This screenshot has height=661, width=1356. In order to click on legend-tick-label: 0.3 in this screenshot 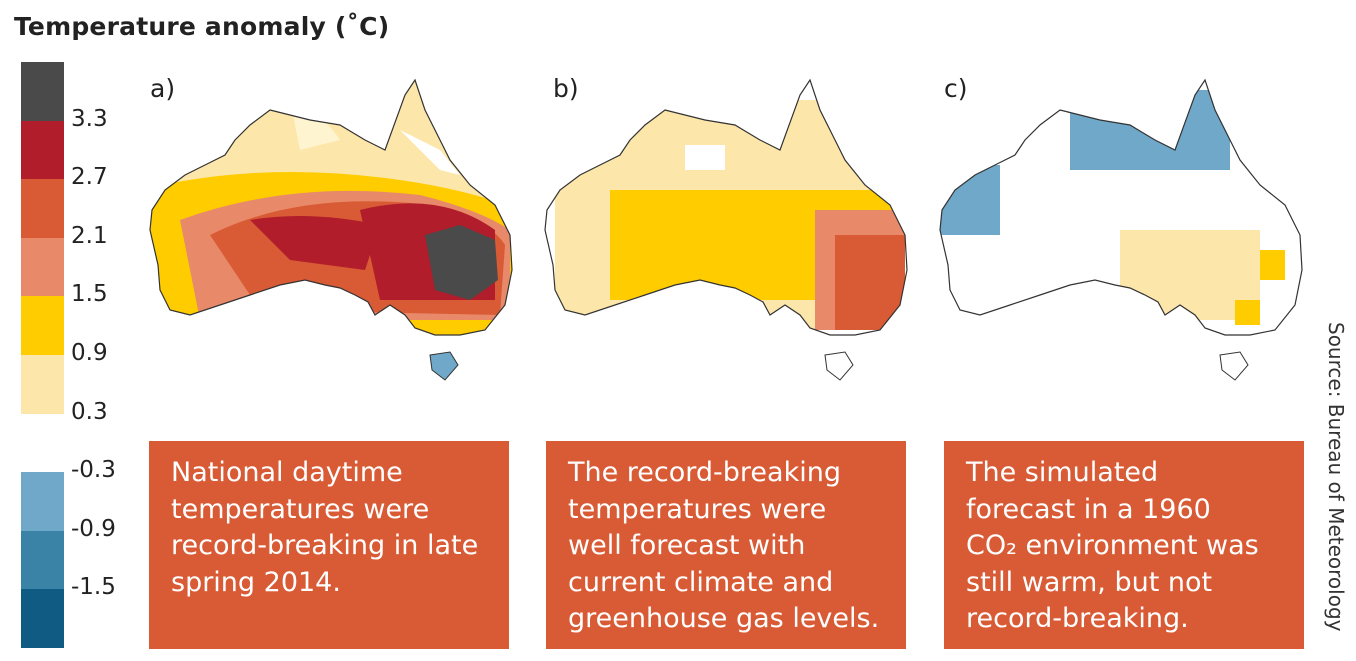, I will do `click(89, 412)`.